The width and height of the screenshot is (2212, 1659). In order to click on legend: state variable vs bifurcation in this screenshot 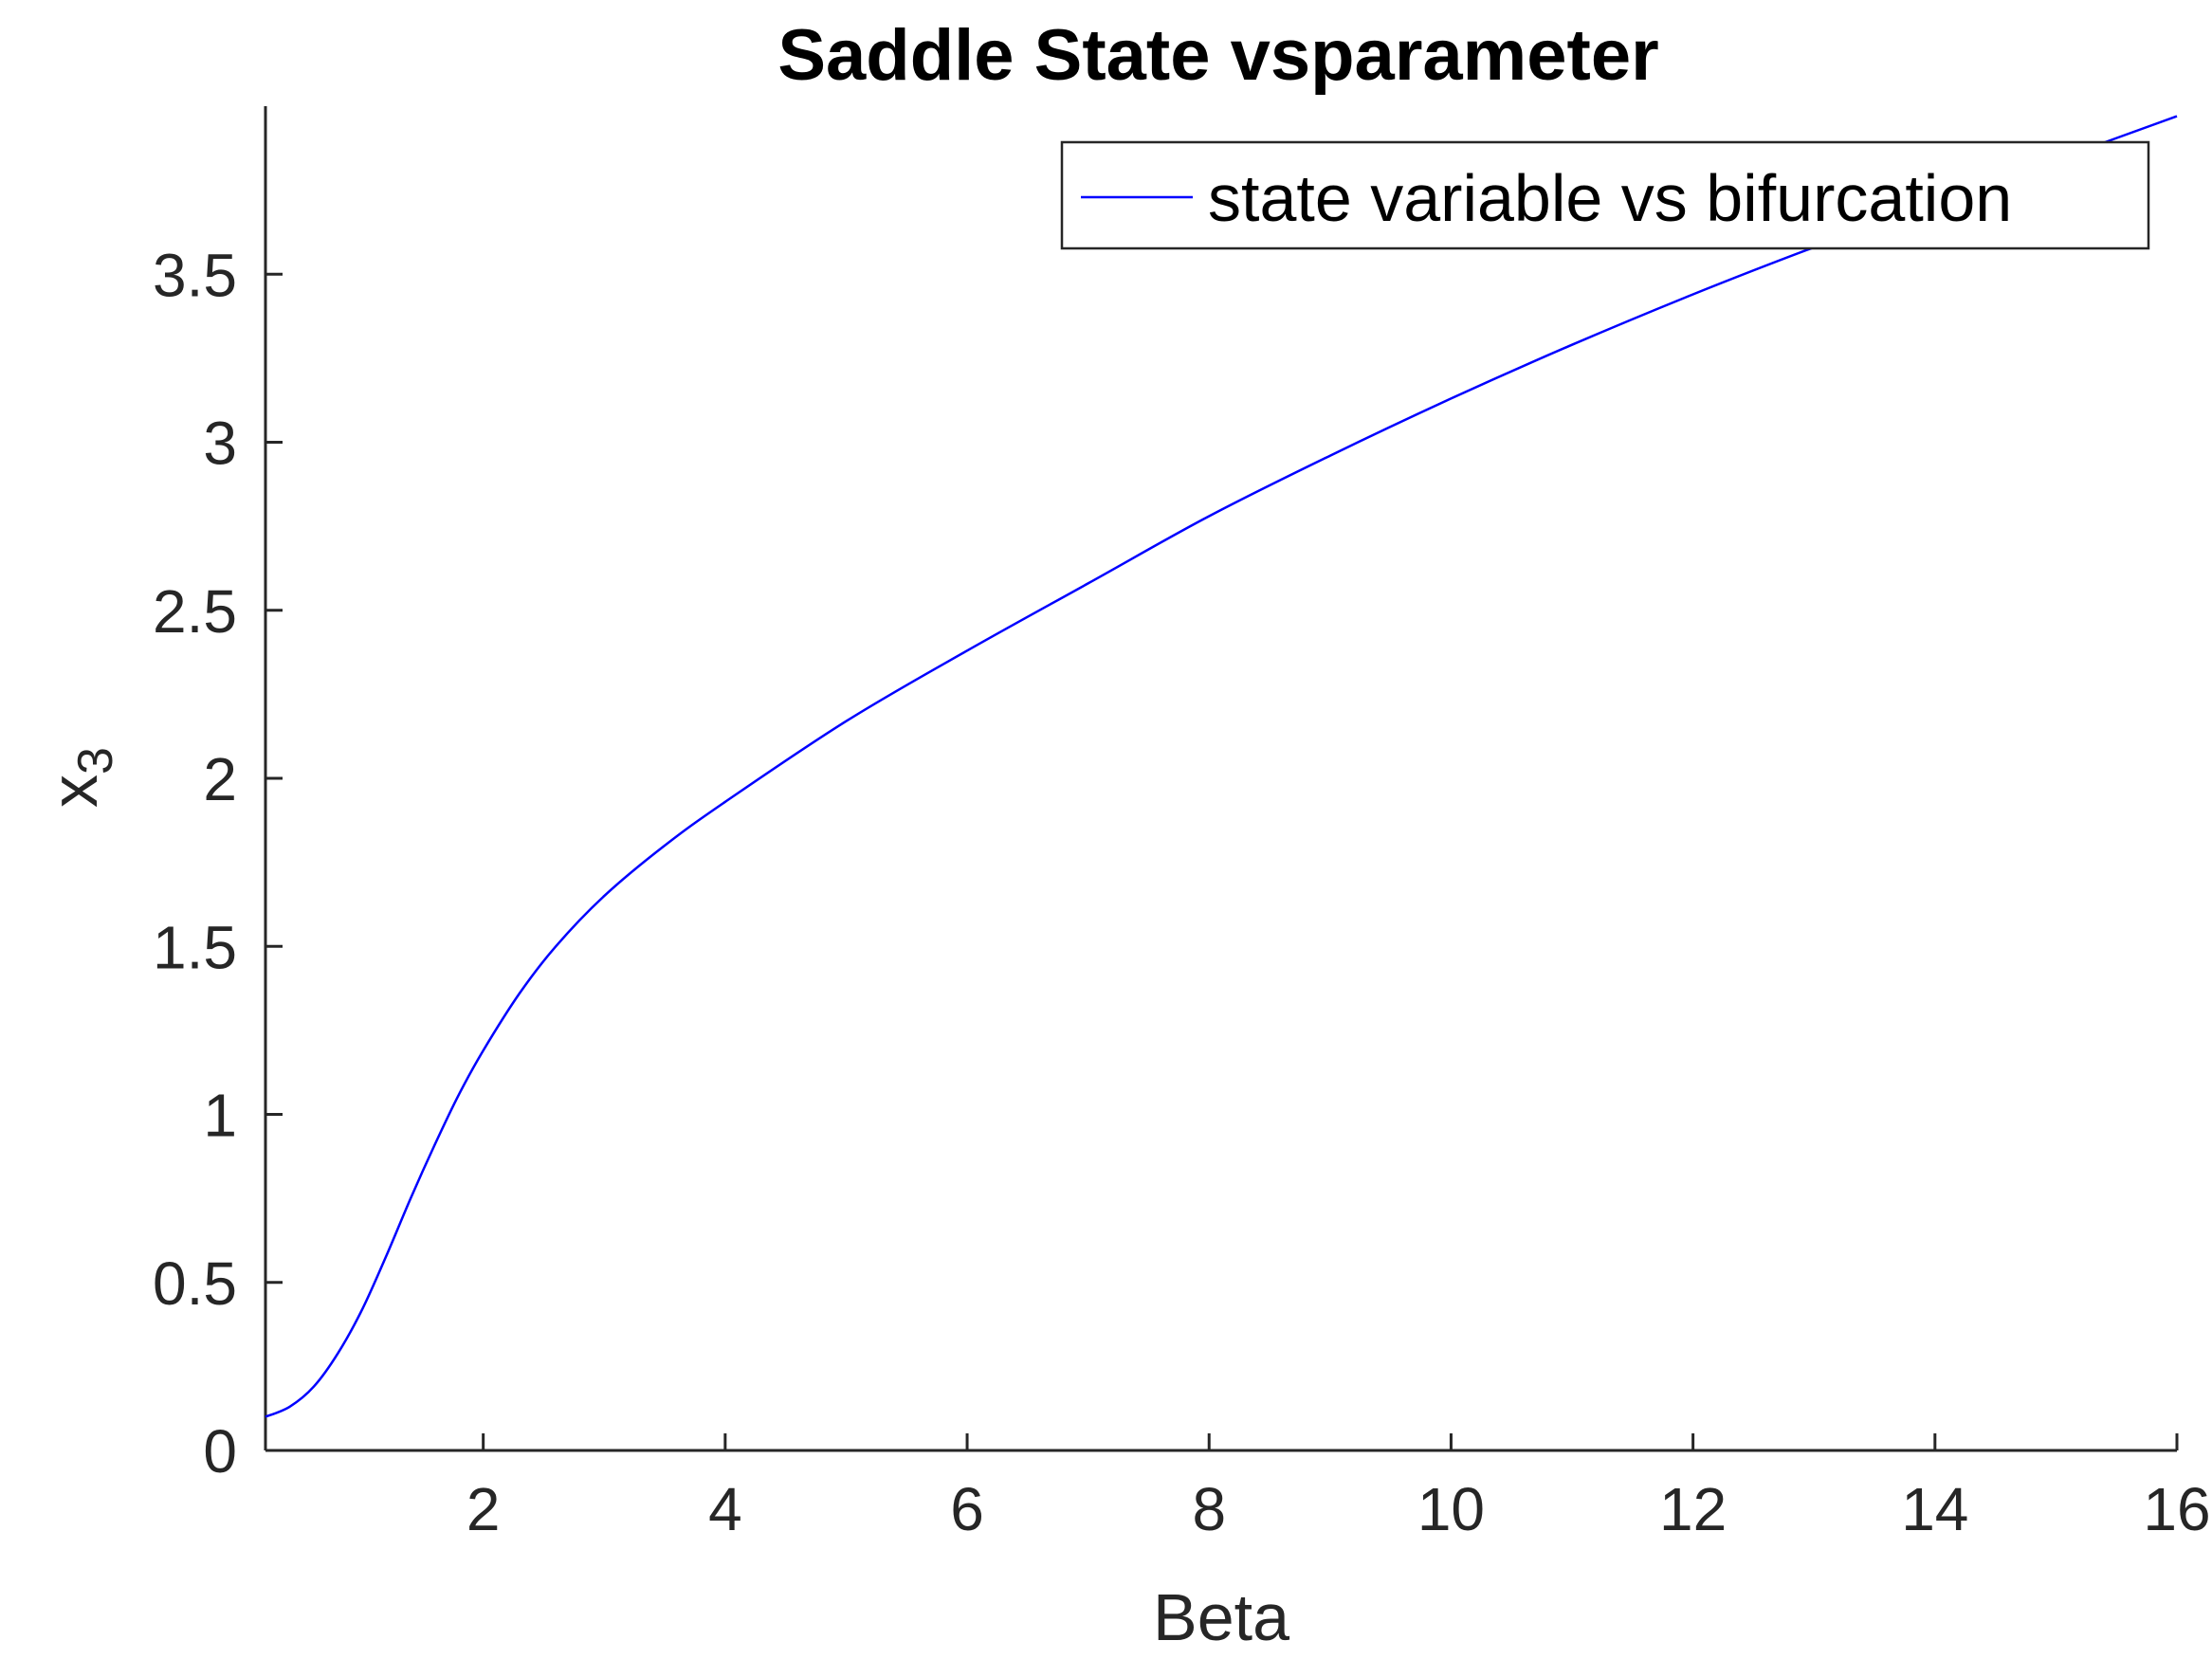, I will do `click(1605, 195)`.